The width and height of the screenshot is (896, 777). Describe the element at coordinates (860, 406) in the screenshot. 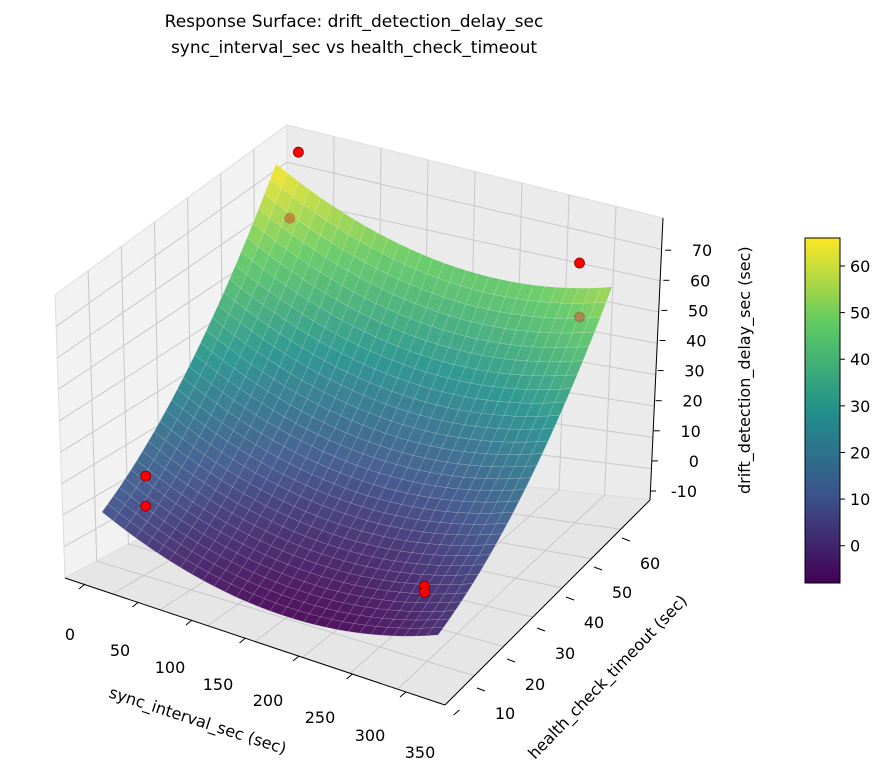

I see `colorbar-tick-label: 30` at that location.